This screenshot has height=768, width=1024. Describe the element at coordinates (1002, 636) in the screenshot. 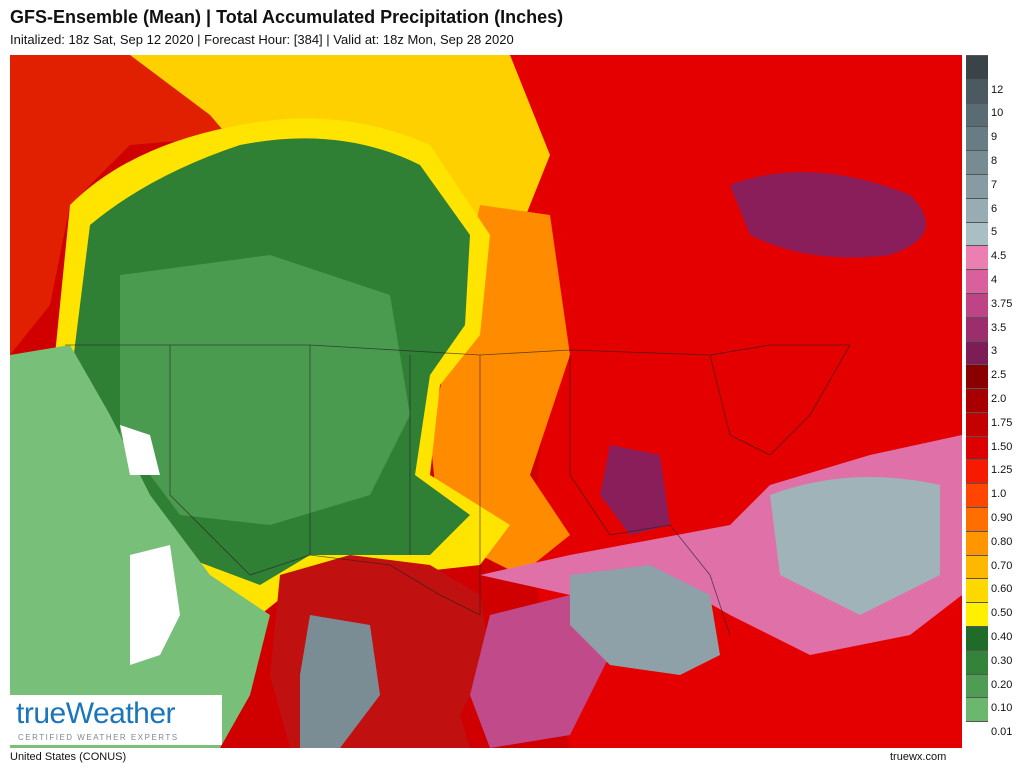

I see `legend-label: 0.40` at that location.